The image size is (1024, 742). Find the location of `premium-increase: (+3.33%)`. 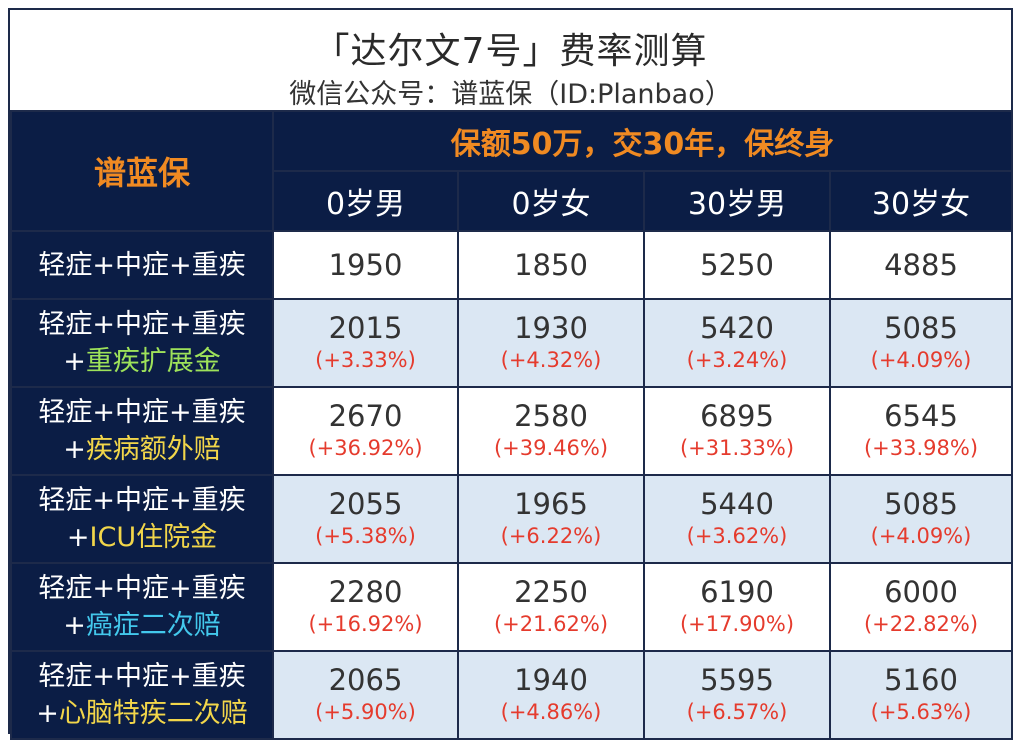

premium-increase: (+3.33%) is located at coordinates (365, 360).